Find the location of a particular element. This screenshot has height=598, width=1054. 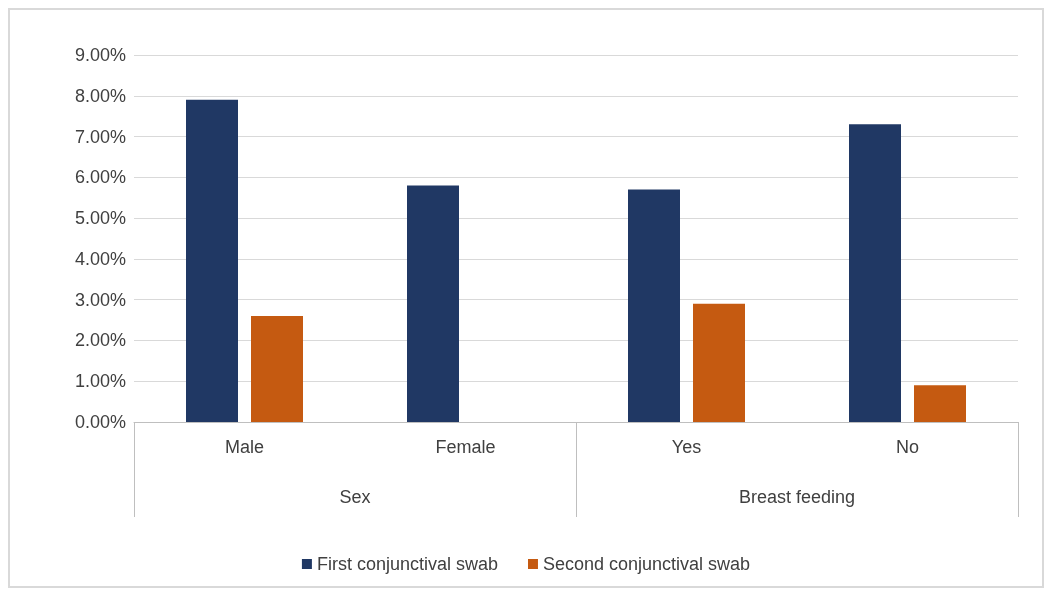

y-tick-label: 1.00% is located at coordinates (100, 381).